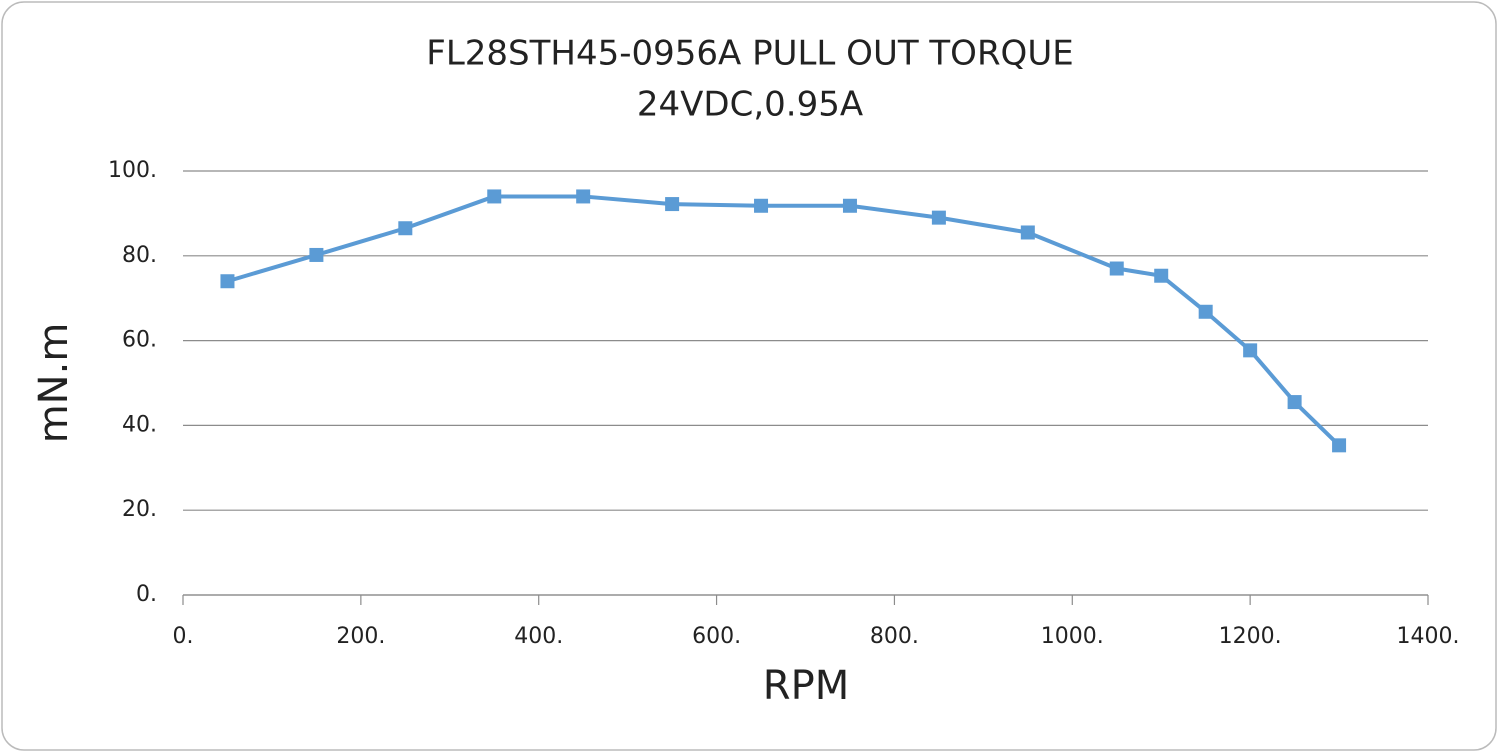 The image size is (1500, 754). What do you see at coordinates (146, 594) in the screenshot?
I see `y-tick-label: 0.` at bounding box center [146, 594].